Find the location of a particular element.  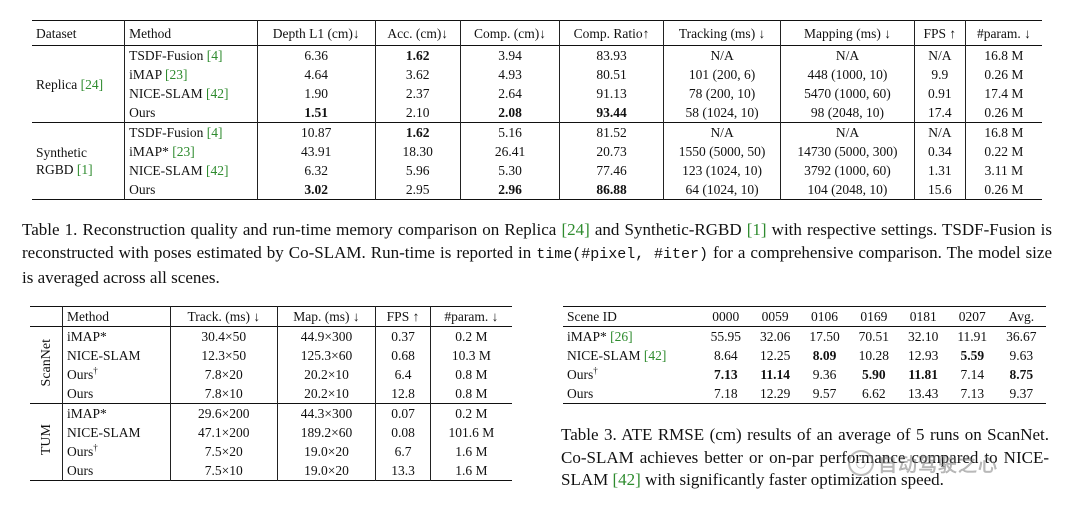

table-cell: 64 (1024, 10) is located at coordinates (721, 190).